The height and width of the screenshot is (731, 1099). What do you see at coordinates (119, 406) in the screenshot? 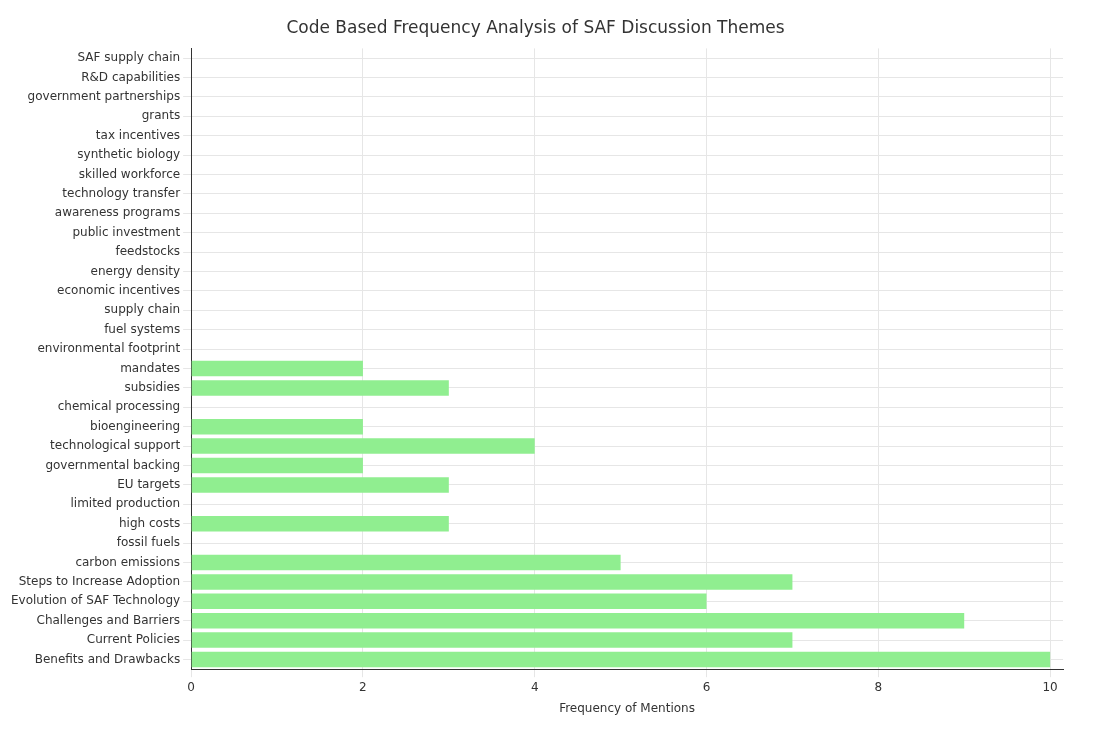
I see `y-tick-label: chemical processing` at bounding box center [119, 406].